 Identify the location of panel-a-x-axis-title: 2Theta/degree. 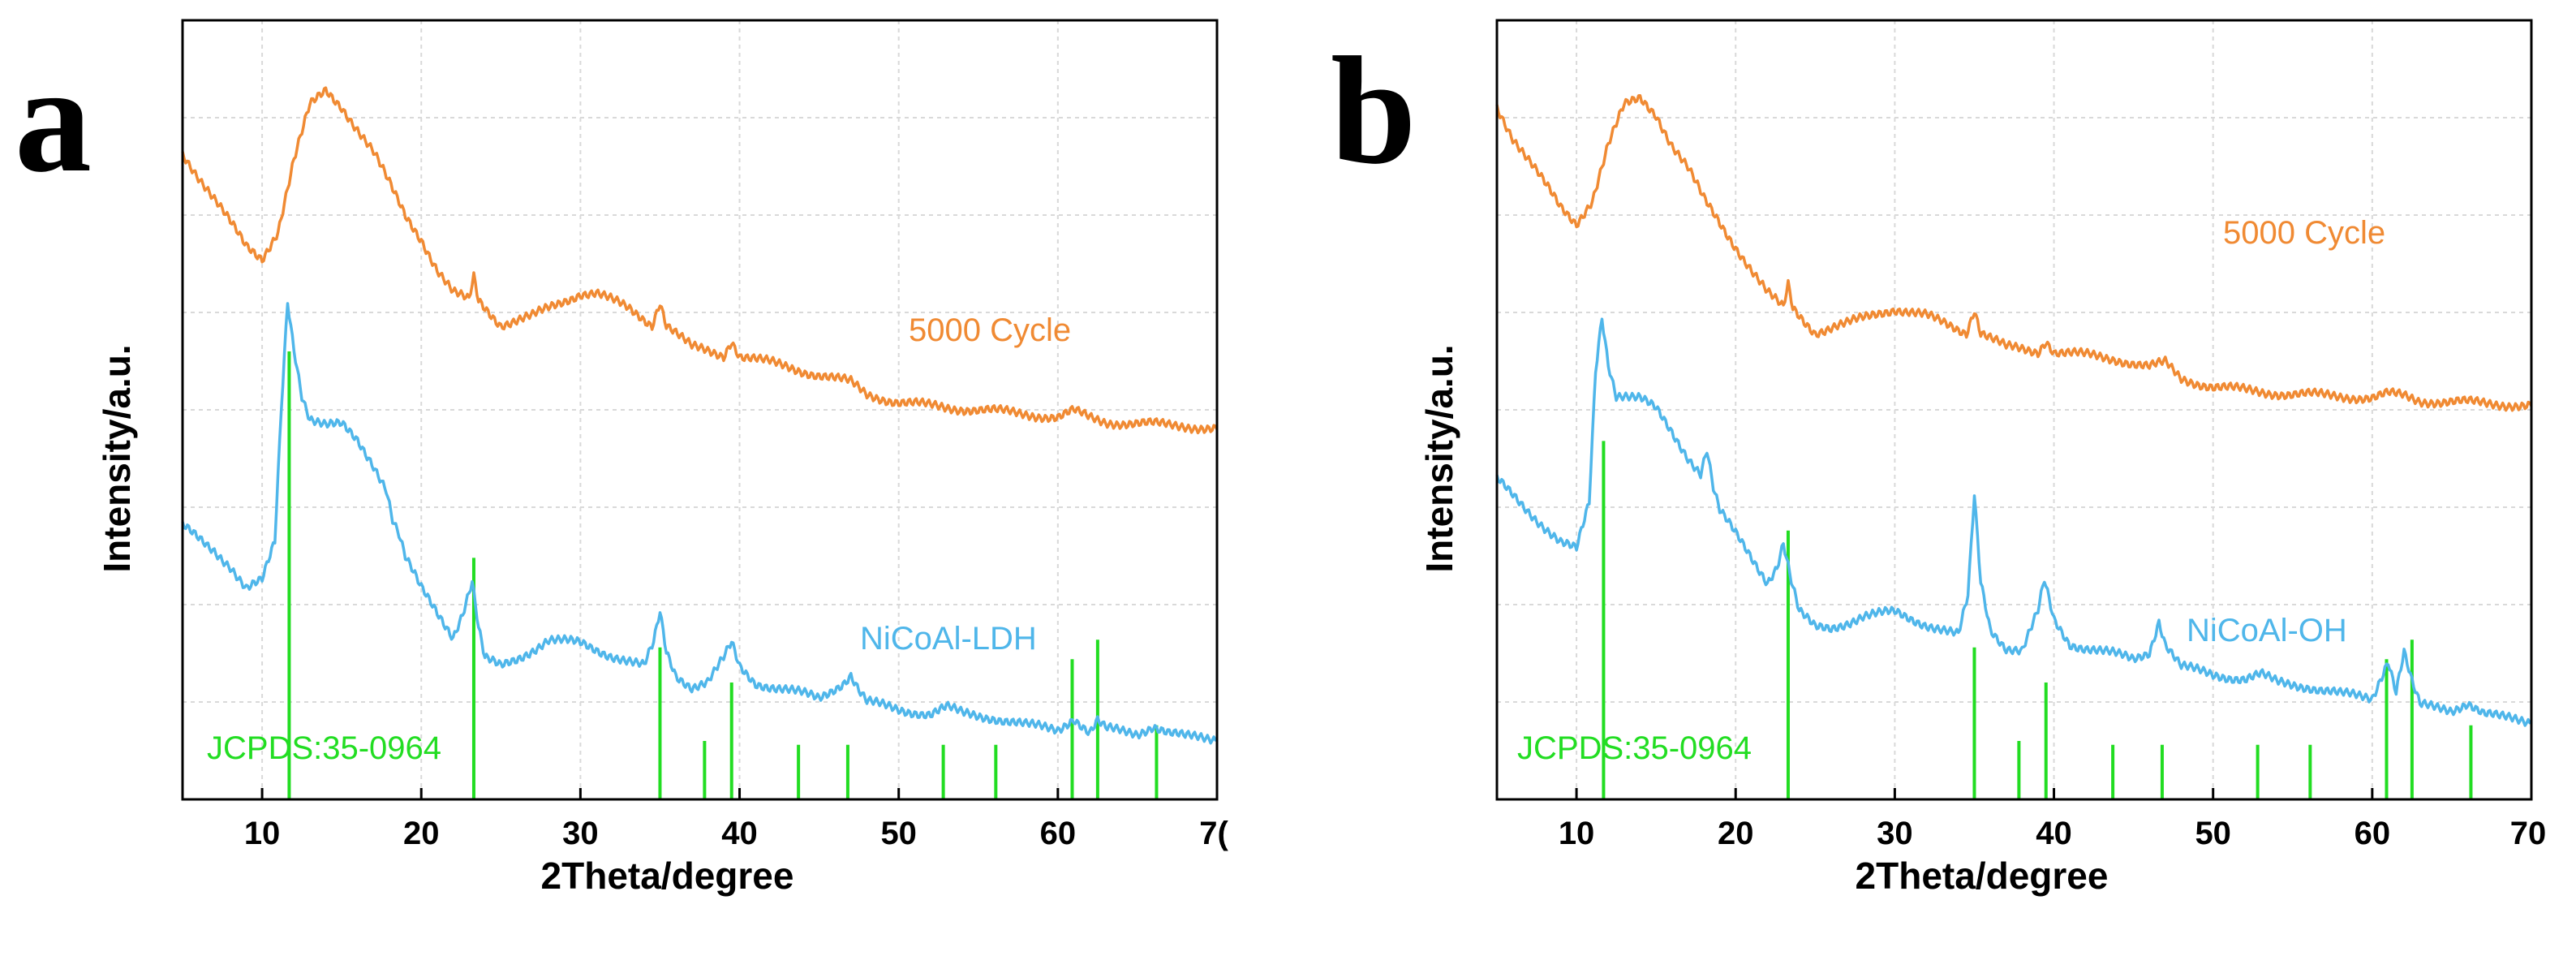
(667, 876).